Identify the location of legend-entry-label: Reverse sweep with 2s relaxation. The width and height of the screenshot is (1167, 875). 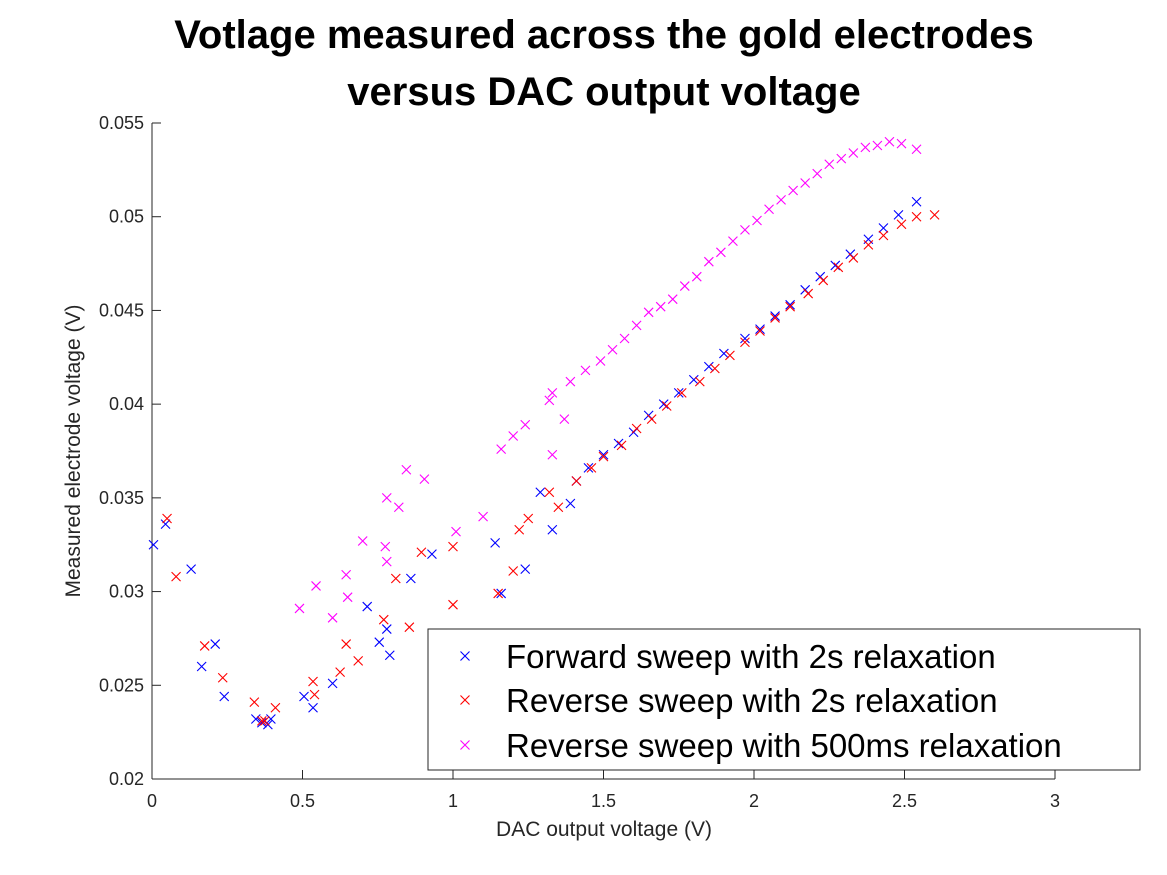
(752, 700).